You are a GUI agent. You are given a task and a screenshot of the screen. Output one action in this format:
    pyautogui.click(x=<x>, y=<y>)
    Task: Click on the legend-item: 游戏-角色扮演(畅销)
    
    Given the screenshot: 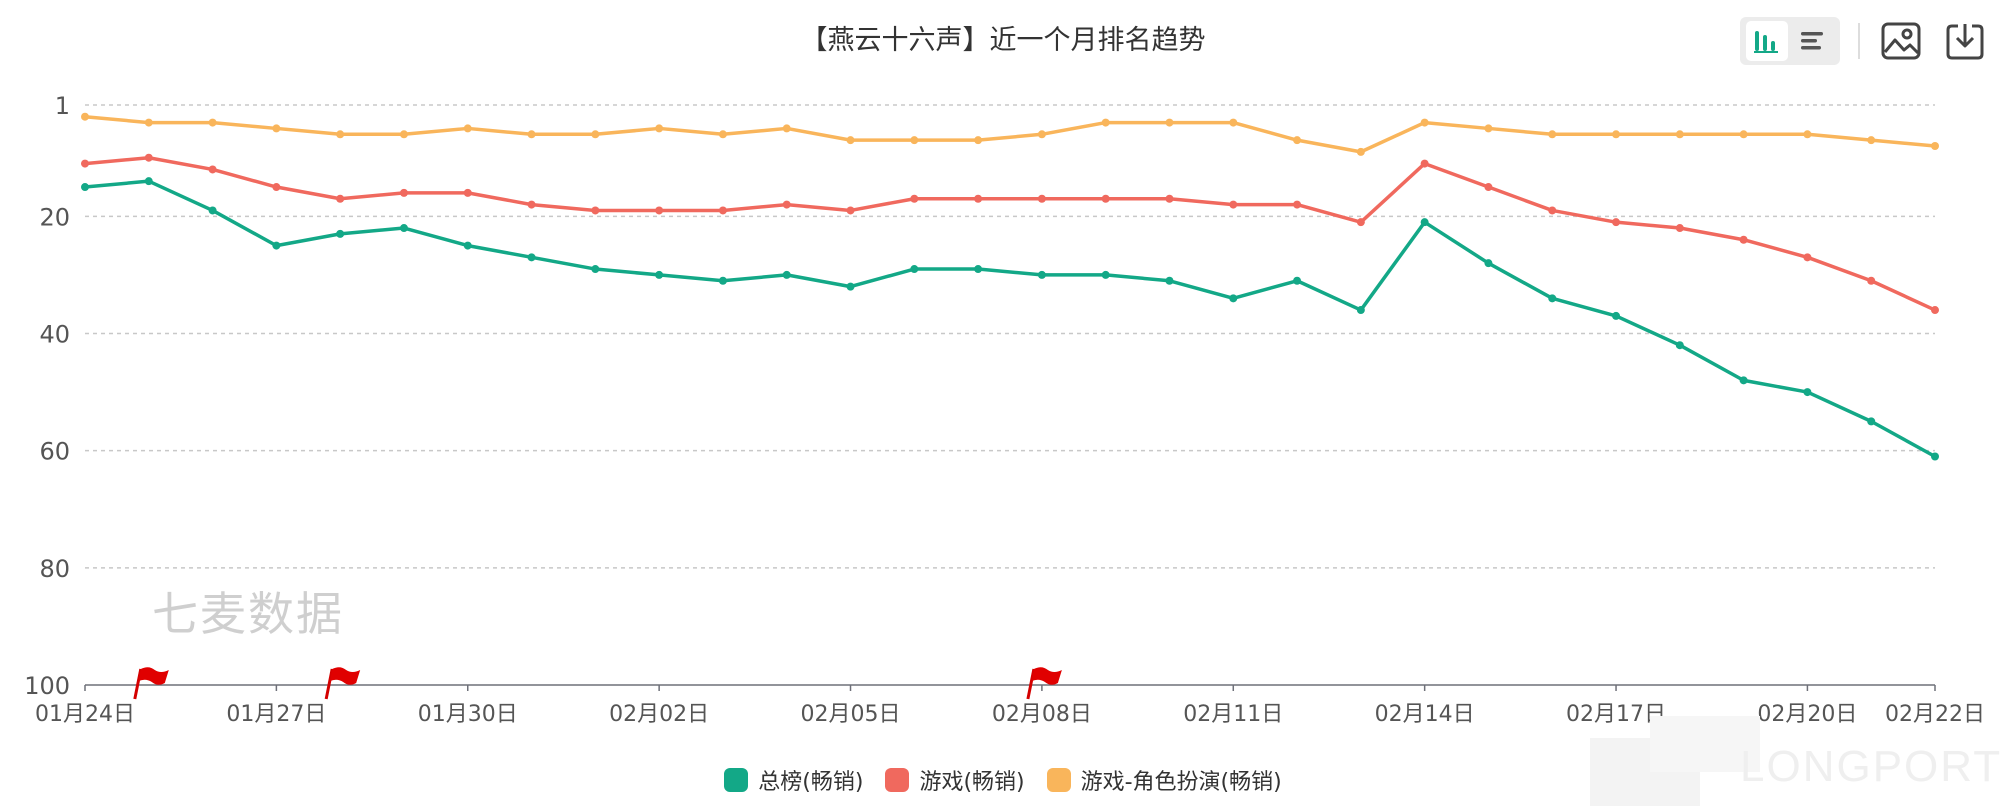 What is the action you would take?
    pyautogui.click(x=1164, y=780)
    